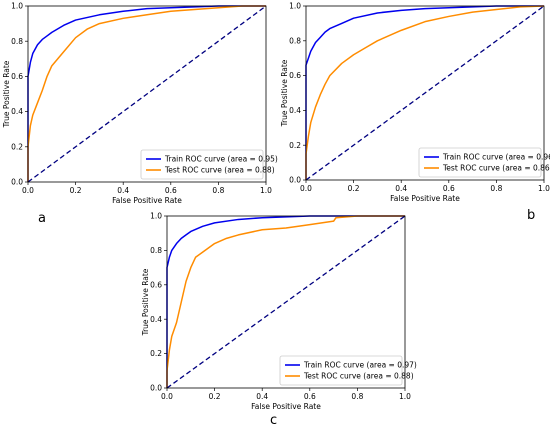  Describe the element at coordinates (42, 218) in the screenshot. I see `panel-label-a: a` at that location.